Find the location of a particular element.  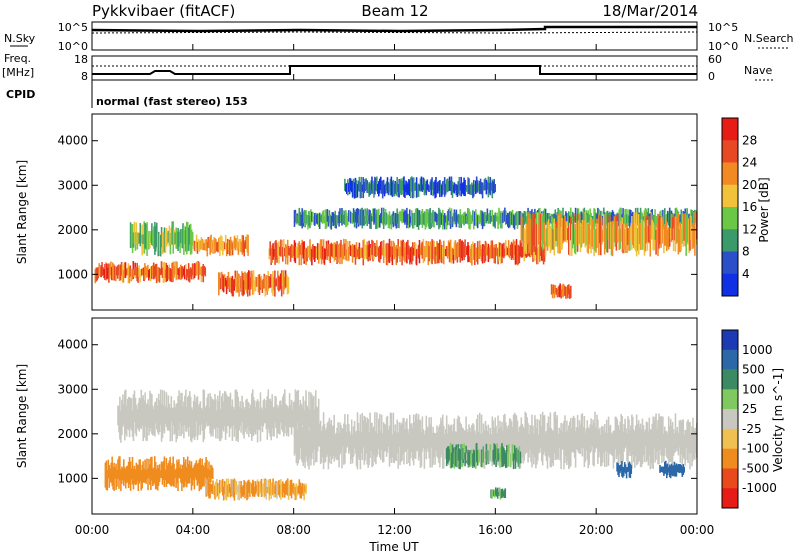

ytick-label: 3000 is located at coordinates (72, 185).